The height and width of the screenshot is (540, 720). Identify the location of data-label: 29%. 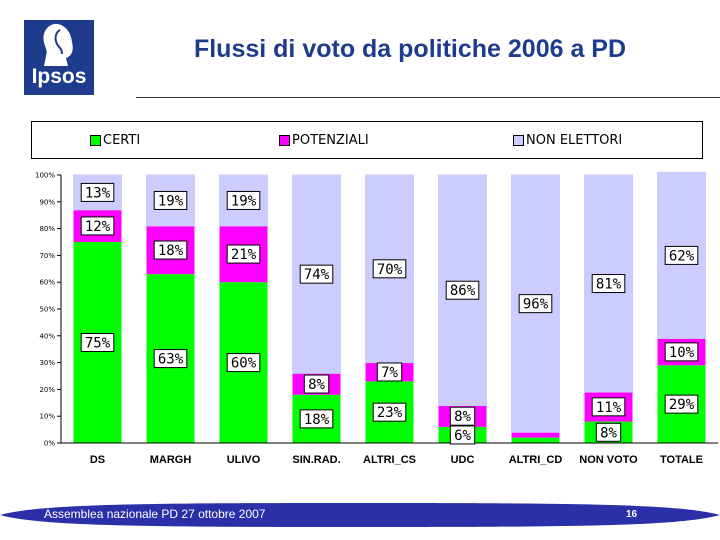
(682, 405).